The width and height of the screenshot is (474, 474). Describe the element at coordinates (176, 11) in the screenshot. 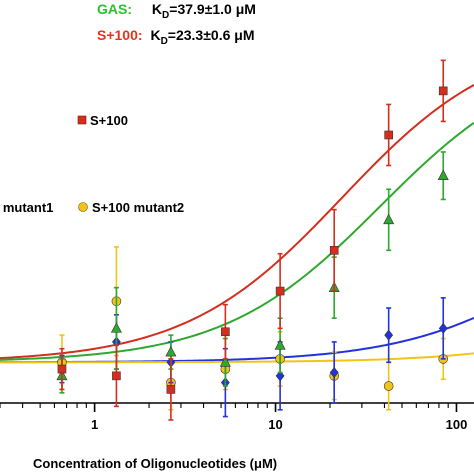

I see `kd-annotation-gas: GAS: KD=37.9±1.0 μM` at that location.